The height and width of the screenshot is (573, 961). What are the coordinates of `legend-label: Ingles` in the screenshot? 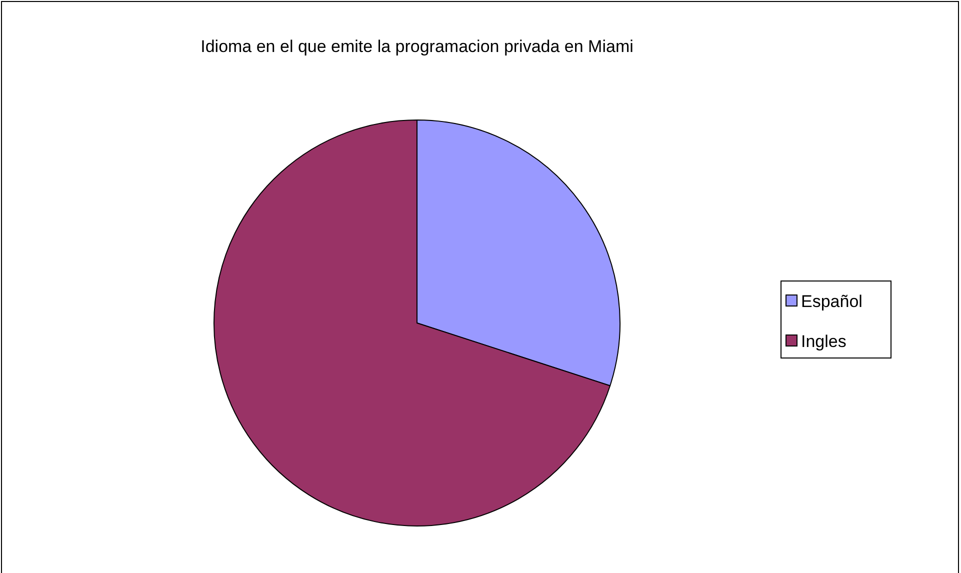 It's located at (823, 341).